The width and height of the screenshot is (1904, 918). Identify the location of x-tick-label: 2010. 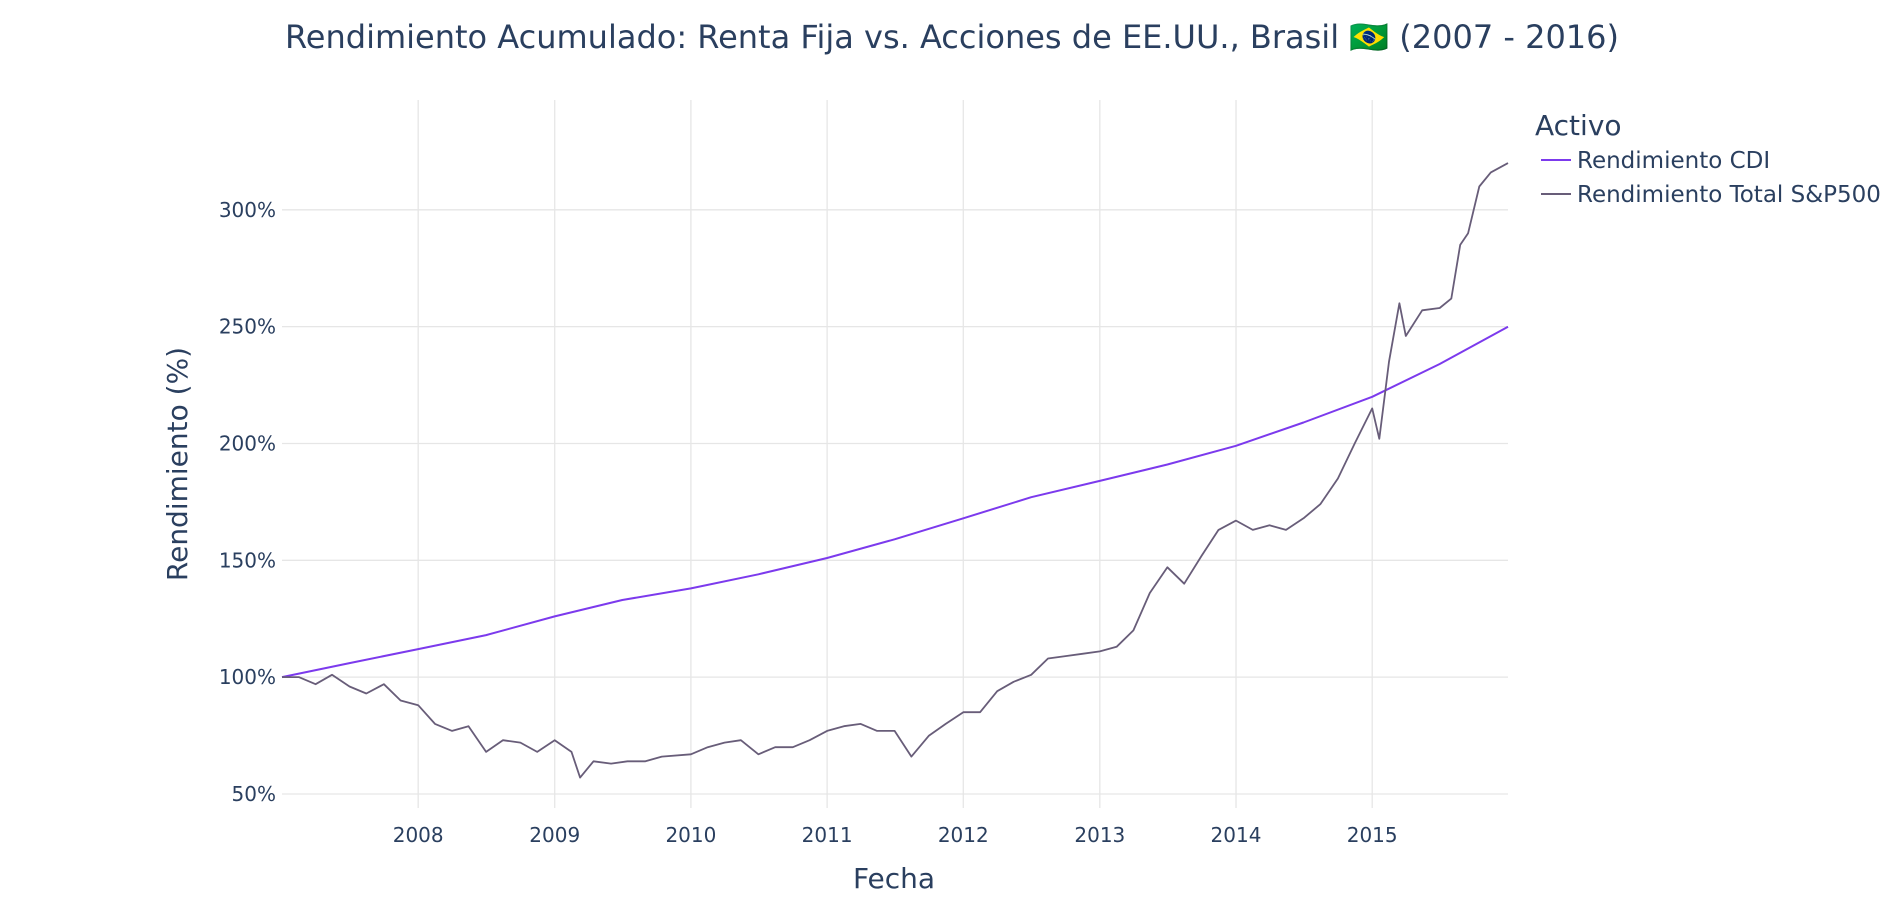
(690, 835).